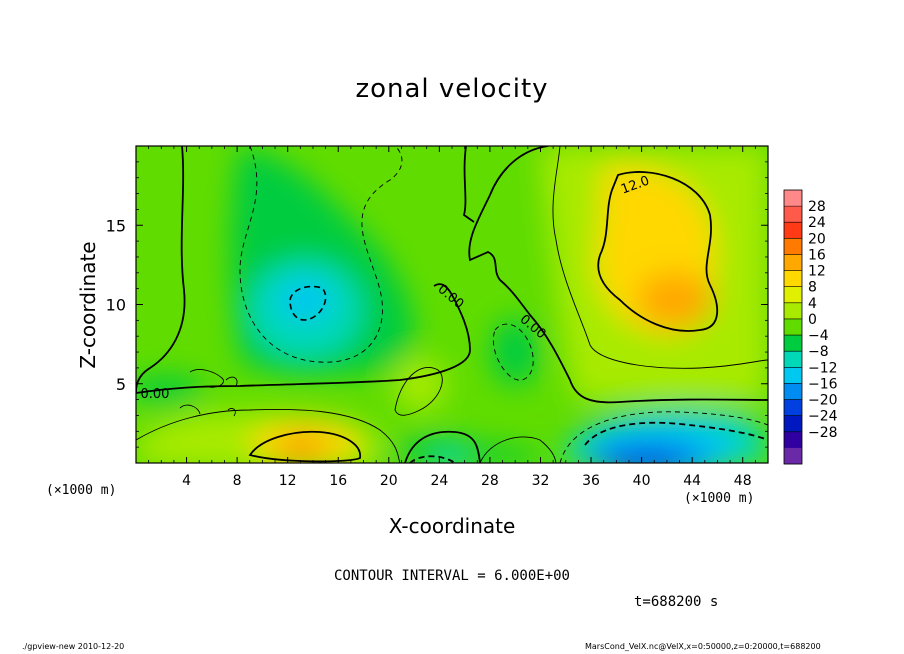 This screenshot has width=904, height=654. Describe the element at coordinates (642, 481) in the screenshot. I see `x-tick-label: 40` at that location.